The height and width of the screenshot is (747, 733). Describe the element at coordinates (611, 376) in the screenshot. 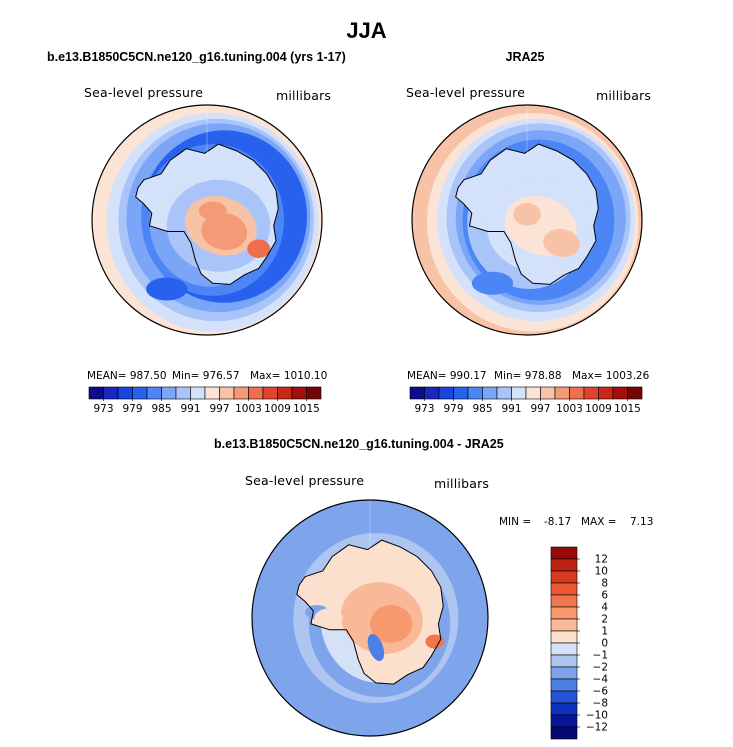

I see `panel2-max: Max= 1003.26` at that location.